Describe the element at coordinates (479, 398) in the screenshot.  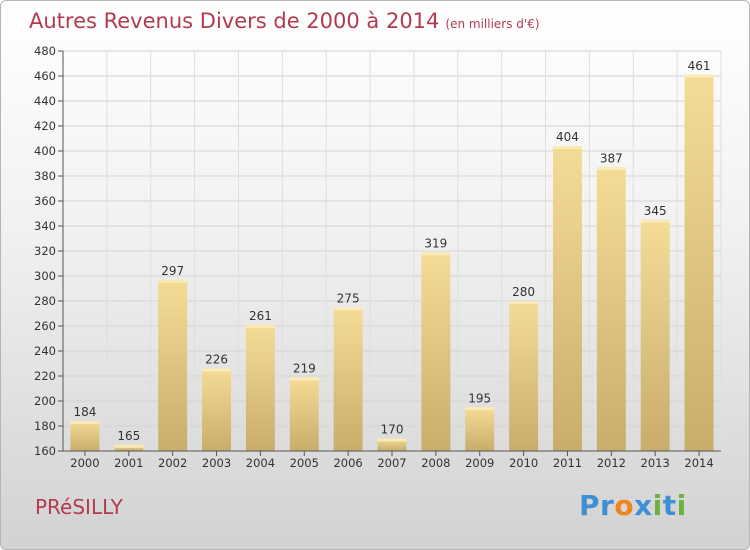
I see `value-label: 195` at that location.